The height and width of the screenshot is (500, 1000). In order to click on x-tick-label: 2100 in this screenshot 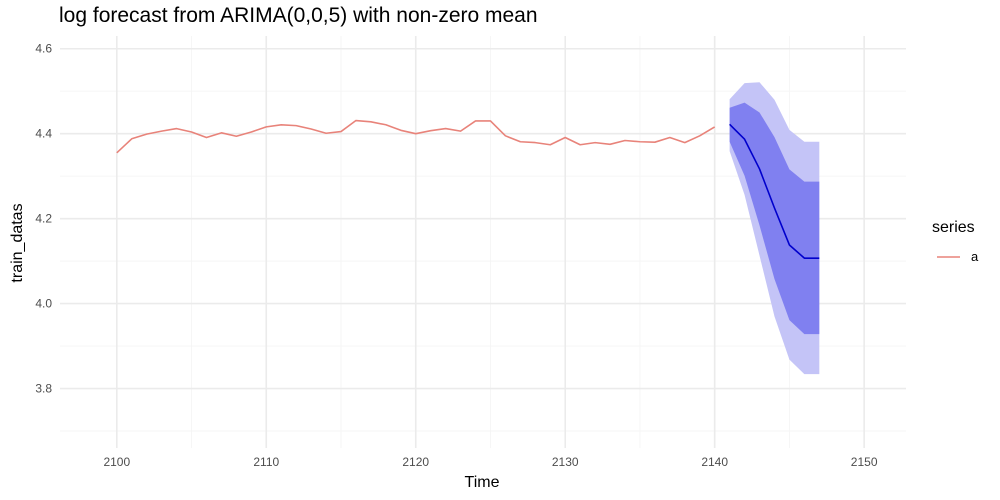, I will do `click(116, 462)`.